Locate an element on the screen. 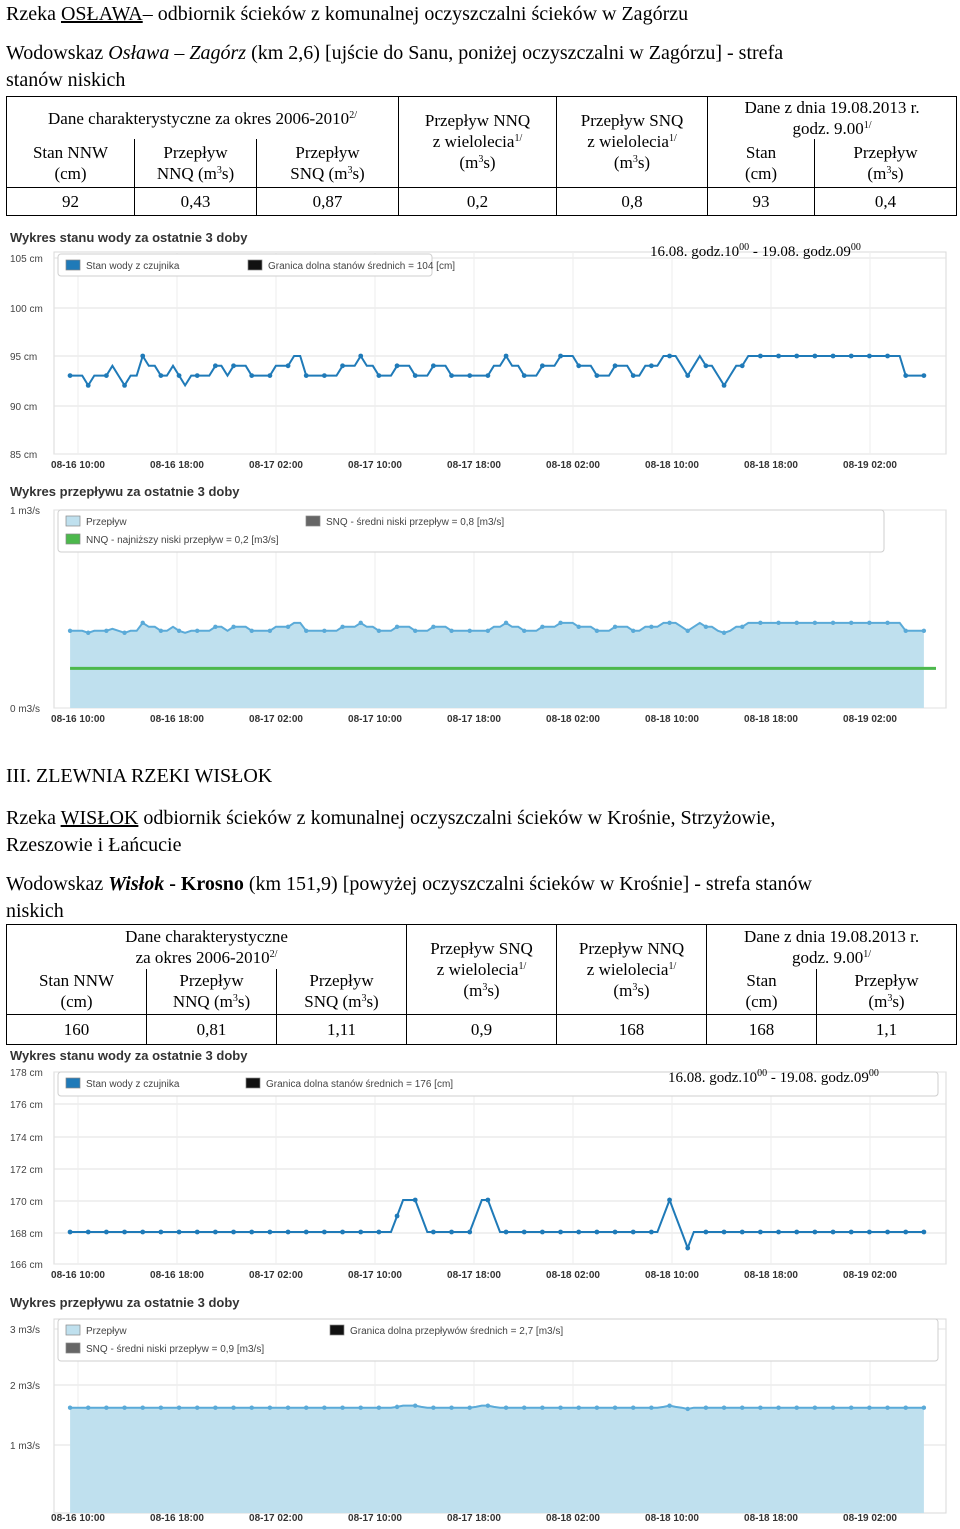 This screenshot has width=960, height=1529. value-cell: 1,1 is located at coordinates (887, 1029).